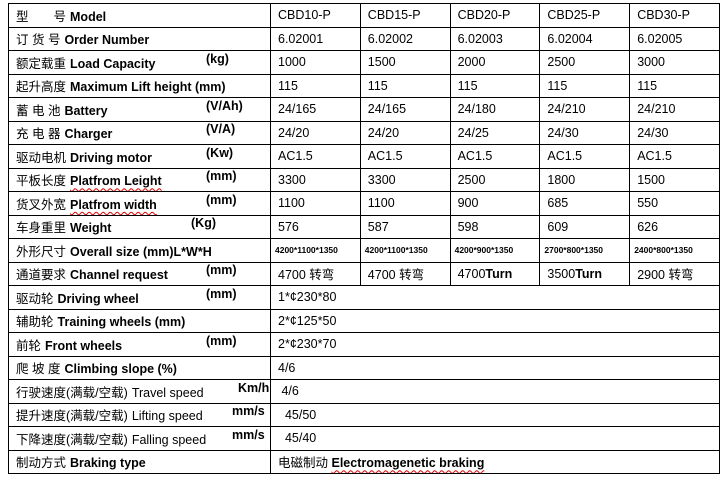 The image size is (726, 483). I want to click on spec-label: 订 货 号 Order Number, so click(139, 38).